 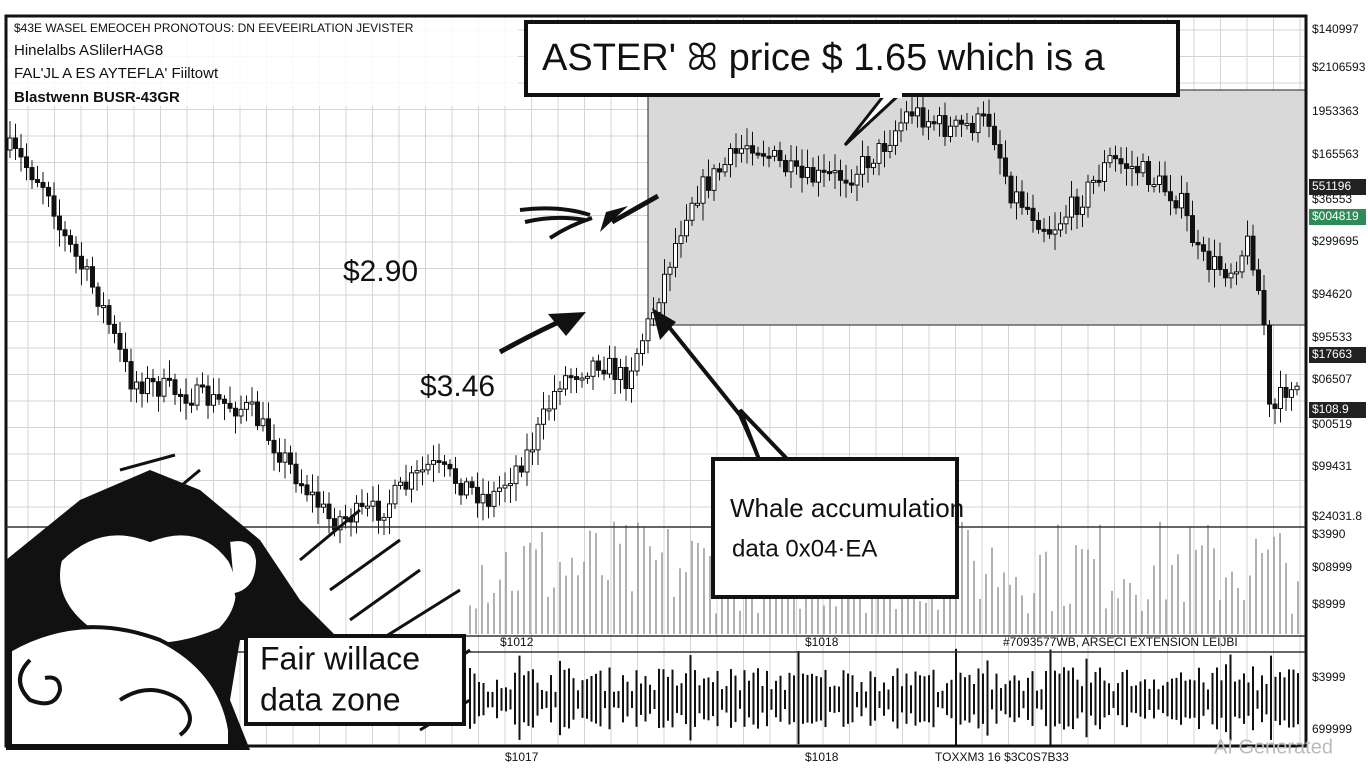 I want to click on watermark: AI Generated, so click(x=1273, y=747).